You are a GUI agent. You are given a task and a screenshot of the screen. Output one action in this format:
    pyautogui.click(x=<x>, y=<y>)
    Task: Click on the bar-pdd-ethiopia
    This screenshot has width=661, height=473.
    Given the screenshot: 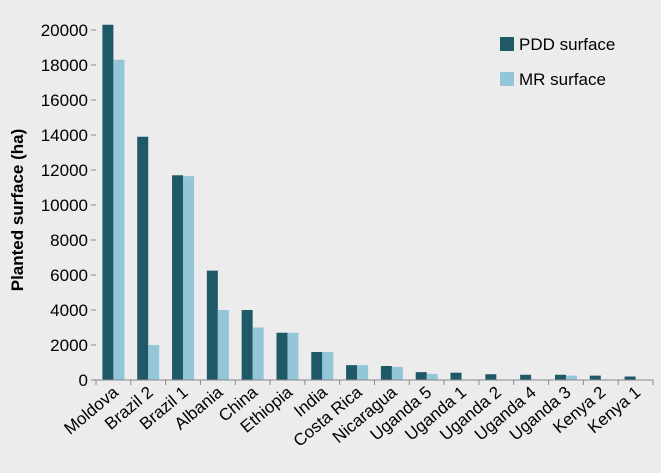 What is the action you would take?
    pyautogui.click(x=282, y=356)
    